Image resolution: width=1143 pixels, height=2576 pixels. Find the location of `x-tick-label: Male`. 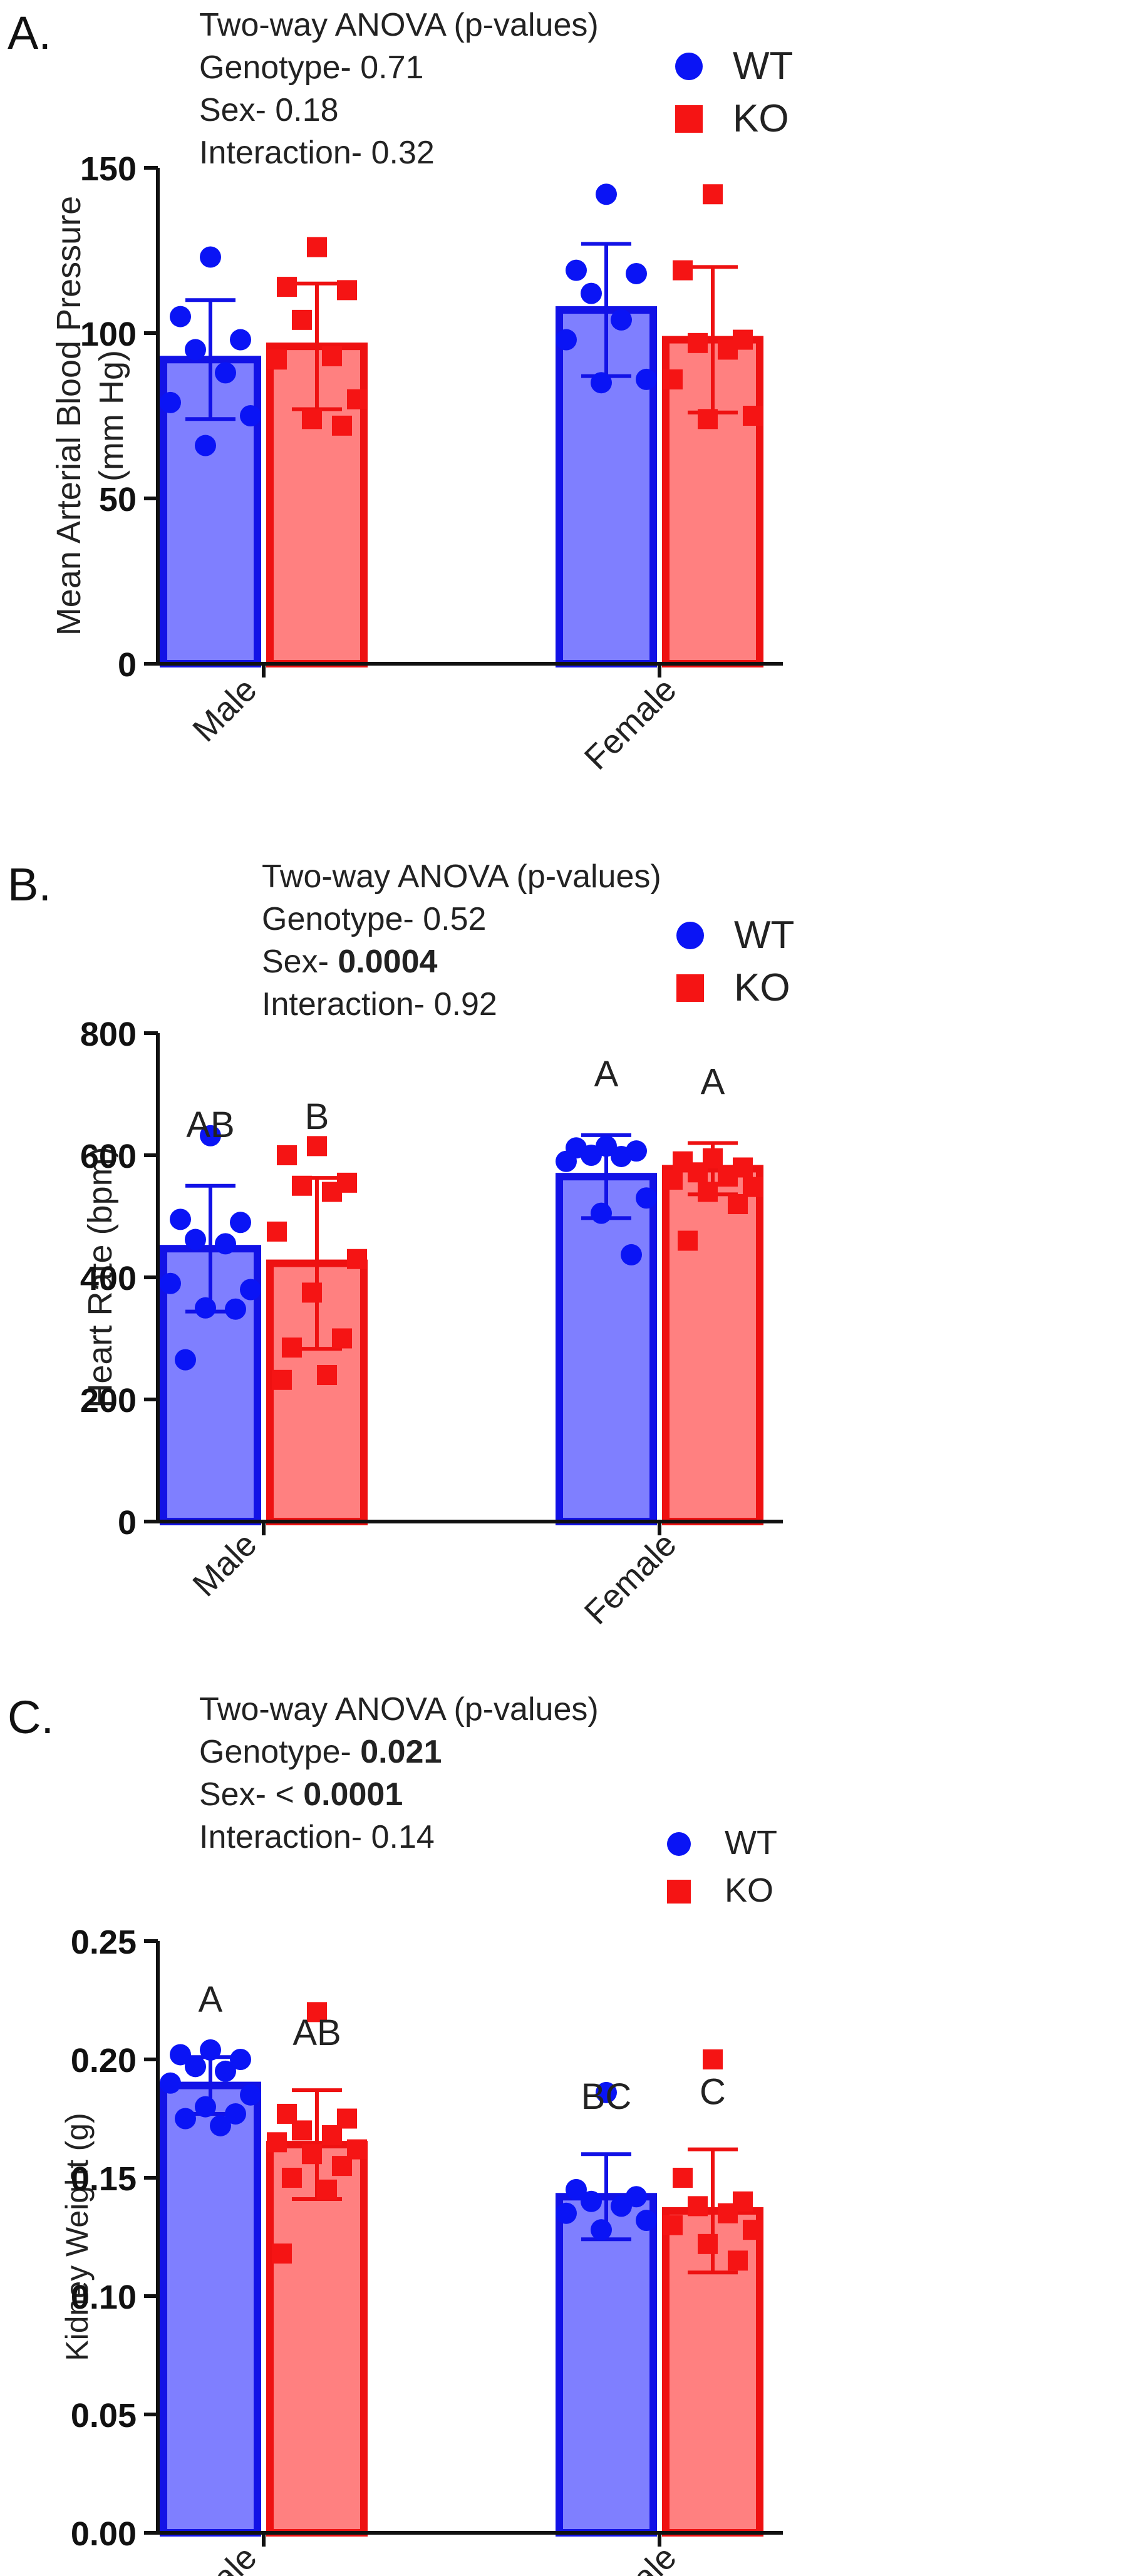

x-tick-label: Male is located at coordinates (224, 2557).